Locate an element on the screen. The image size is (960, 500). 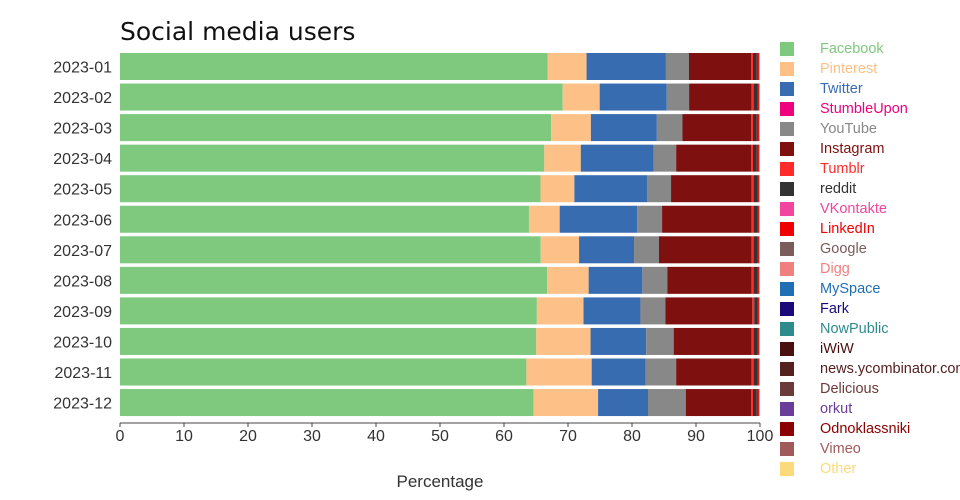
y-tick-label: 2023-02 is located at coordinates (82, 98).